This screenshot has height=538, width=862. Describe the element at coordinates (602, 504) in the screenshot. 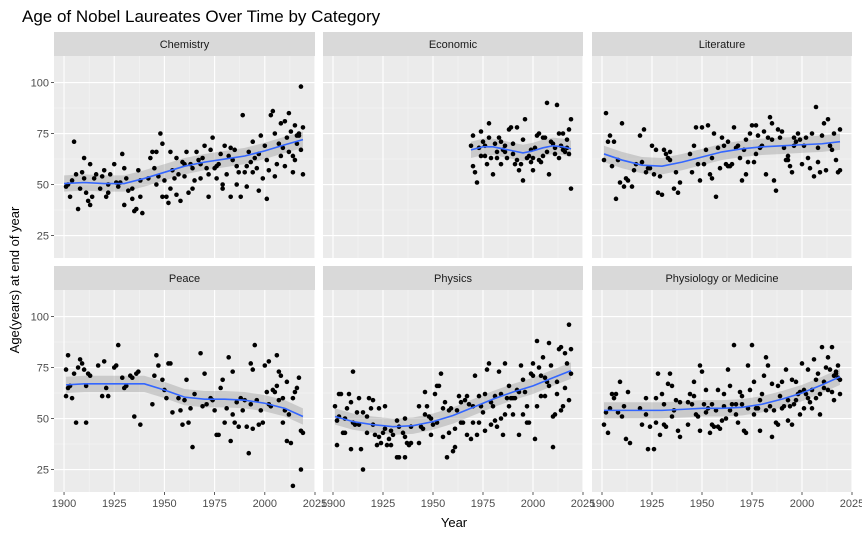

I see `x-tick-label: 1900` at that location.